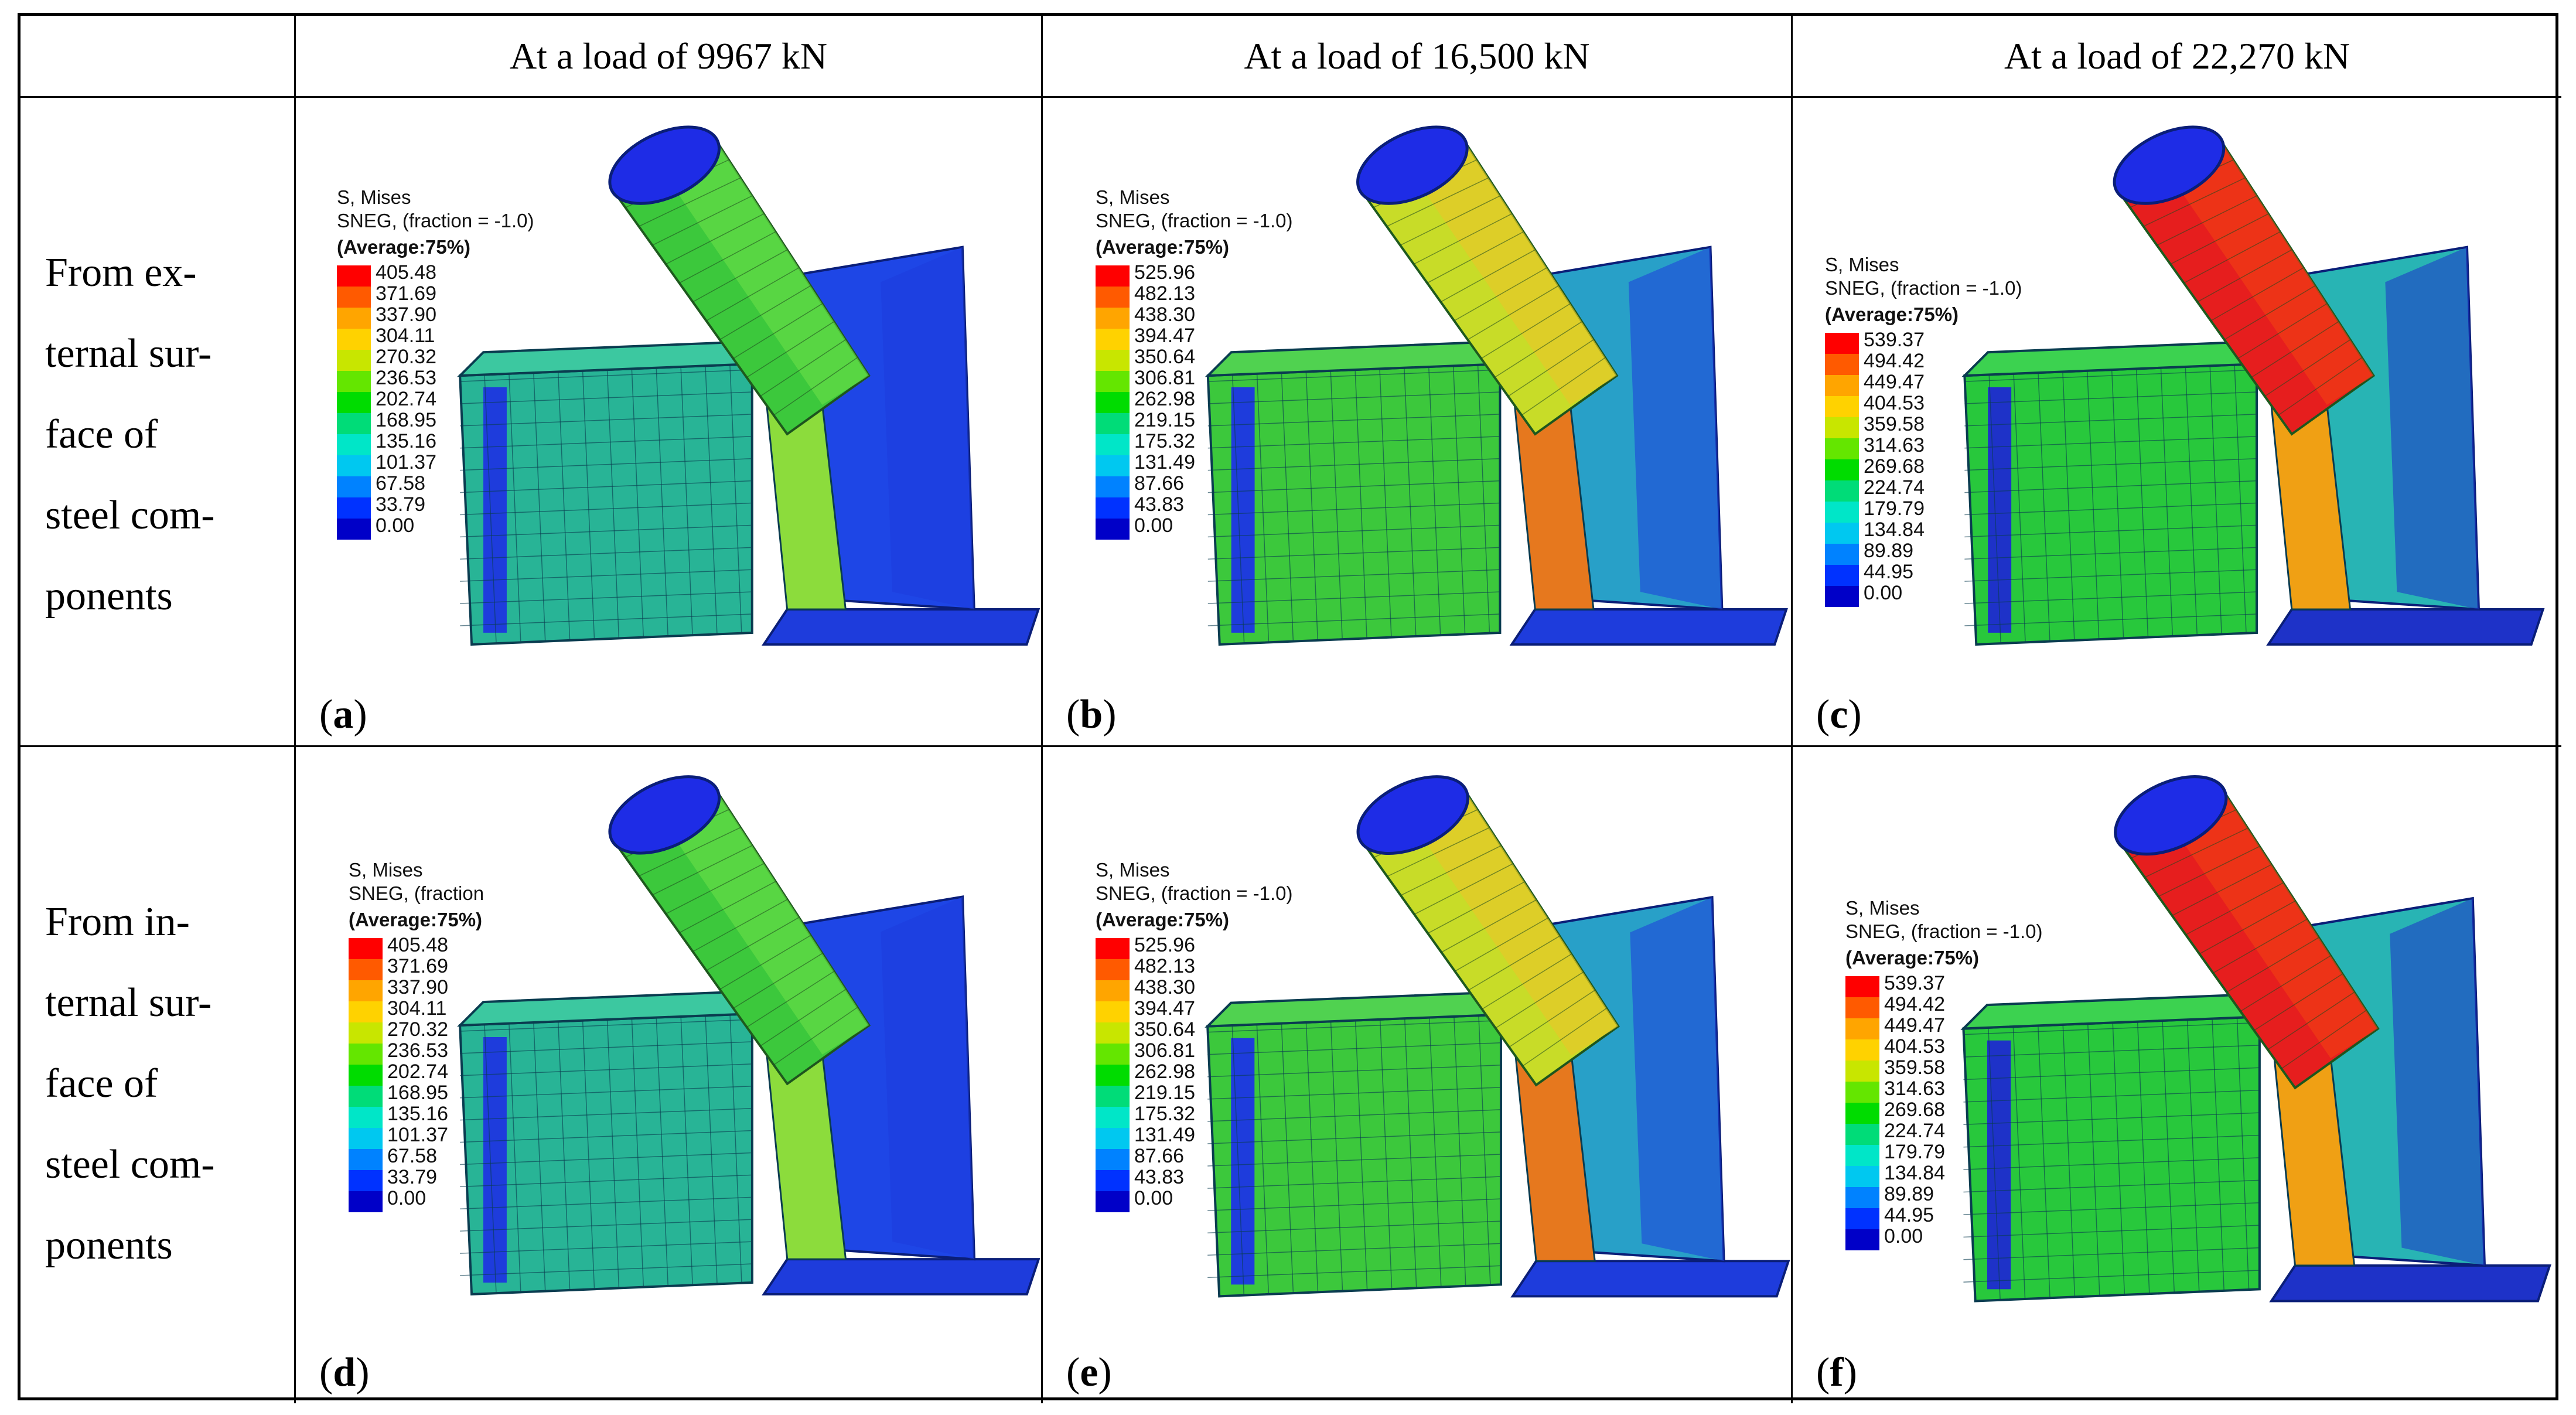 The image size is (2576, 1415). I want to click on row-label-line: ponents, so click(109, 1246).